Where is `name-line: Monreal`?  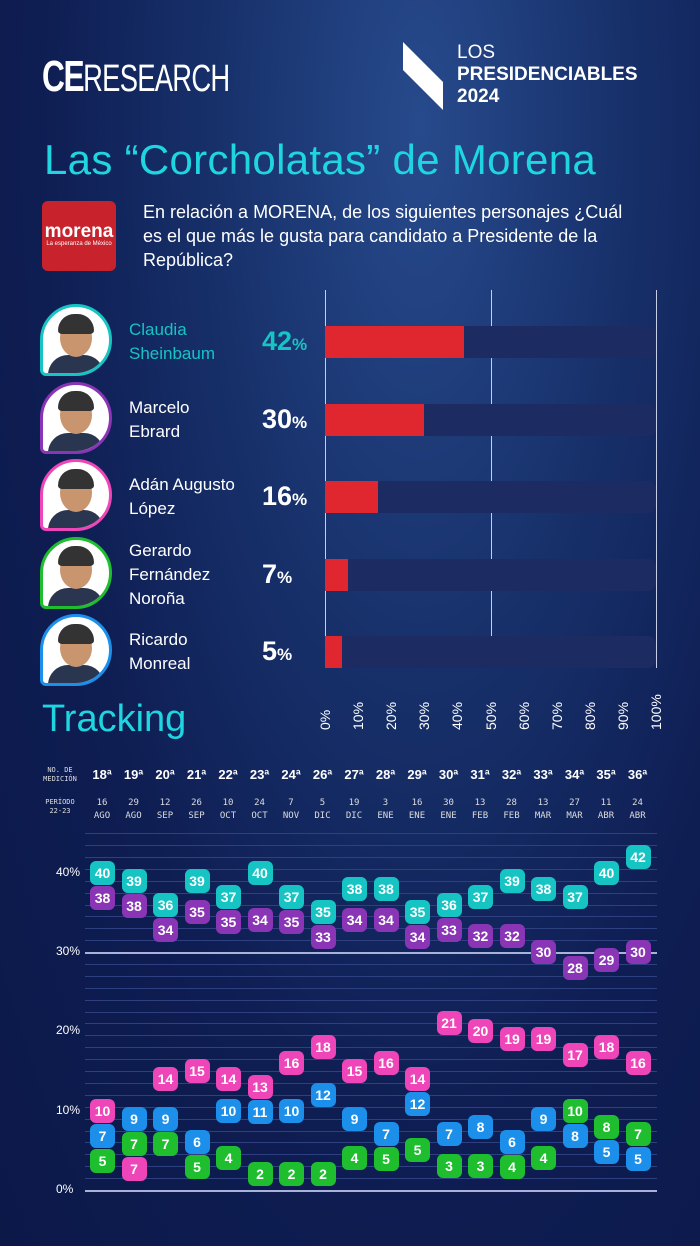 name-line: Monreal is located at coordinates (160, 663).